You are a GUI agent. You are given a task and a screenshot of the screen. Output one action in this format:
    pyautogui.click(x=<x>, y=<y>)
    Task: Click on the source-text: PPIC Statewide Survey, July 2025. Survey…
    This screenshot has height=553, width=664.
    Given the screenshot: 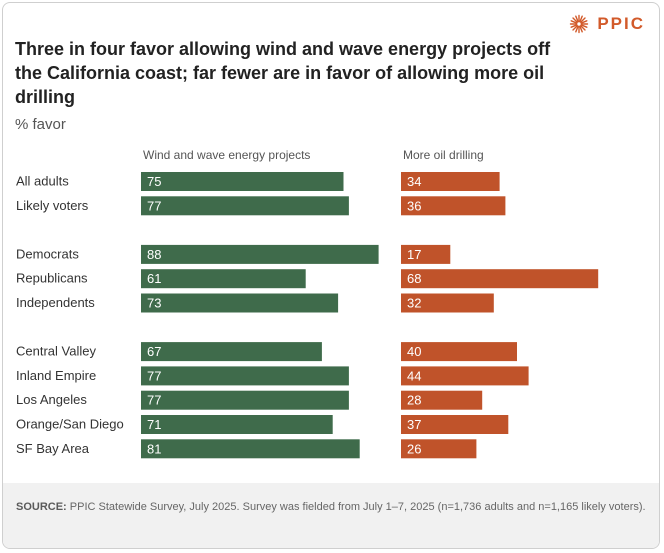 What is the action you would take?
    pyautogui.click(x=357, y=507)
    